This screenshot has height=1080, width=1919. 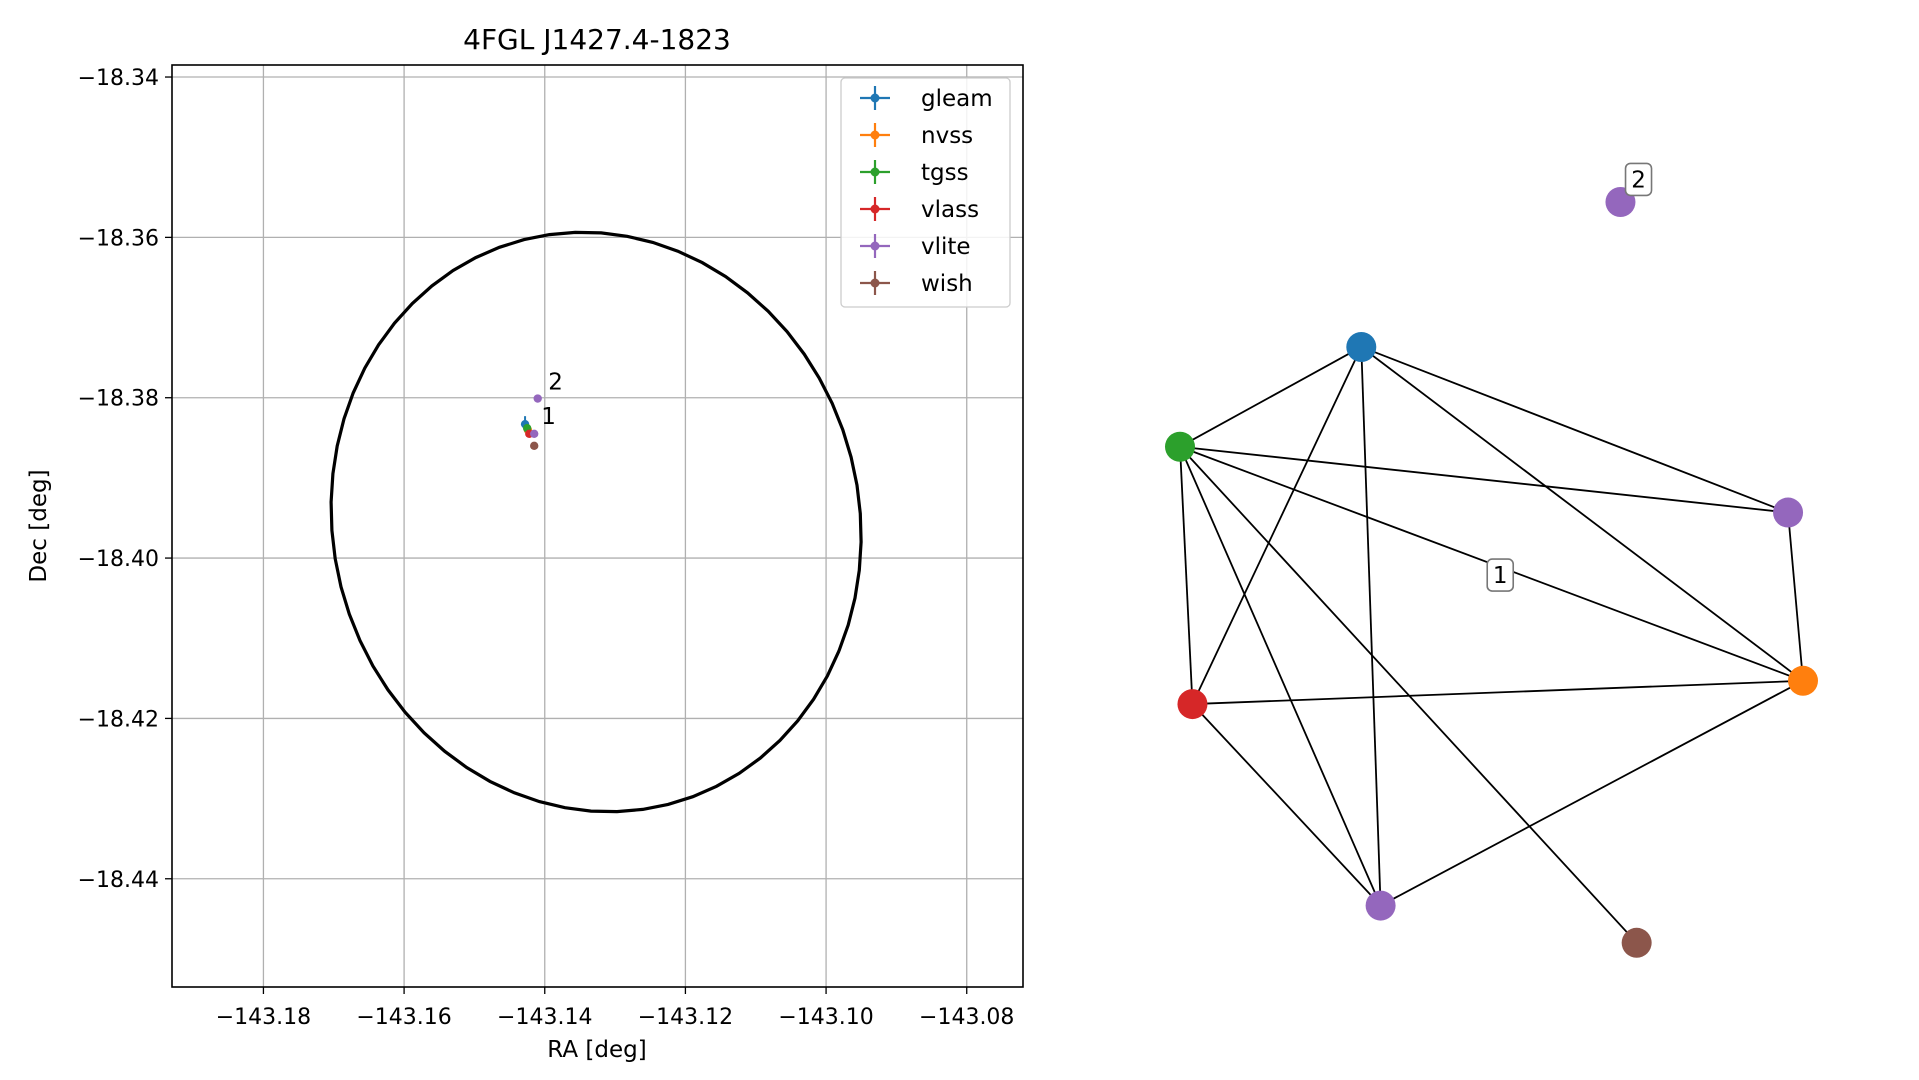 What do you see at coordinates (1569, 377) in the screenshot?
I see `network-labels: 12` at bounding box center [1569, 377].